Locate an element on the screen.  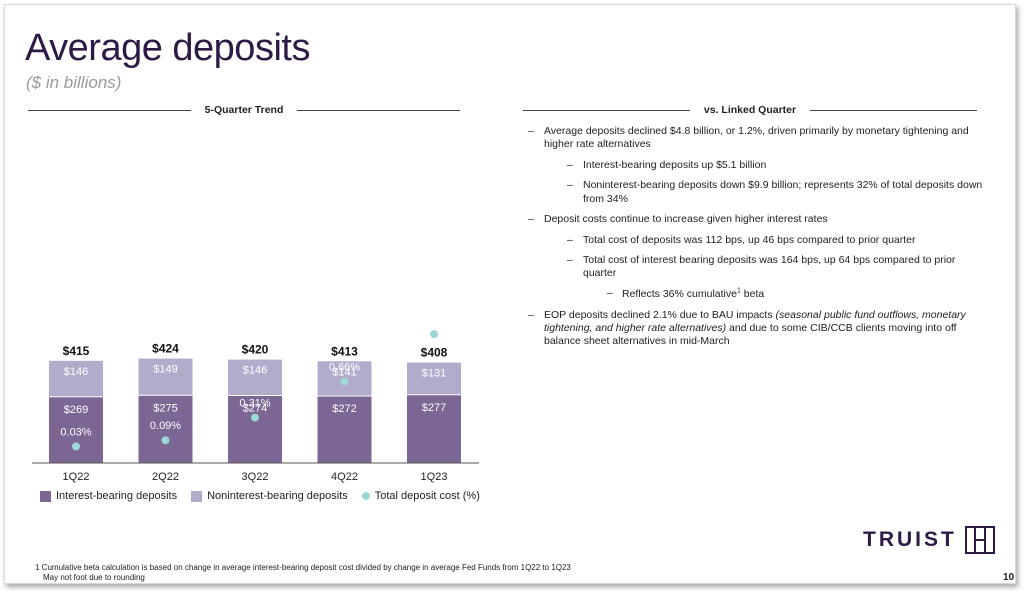
data-label-noninterest-bearing: $131 is located at coordinates (434, 374).